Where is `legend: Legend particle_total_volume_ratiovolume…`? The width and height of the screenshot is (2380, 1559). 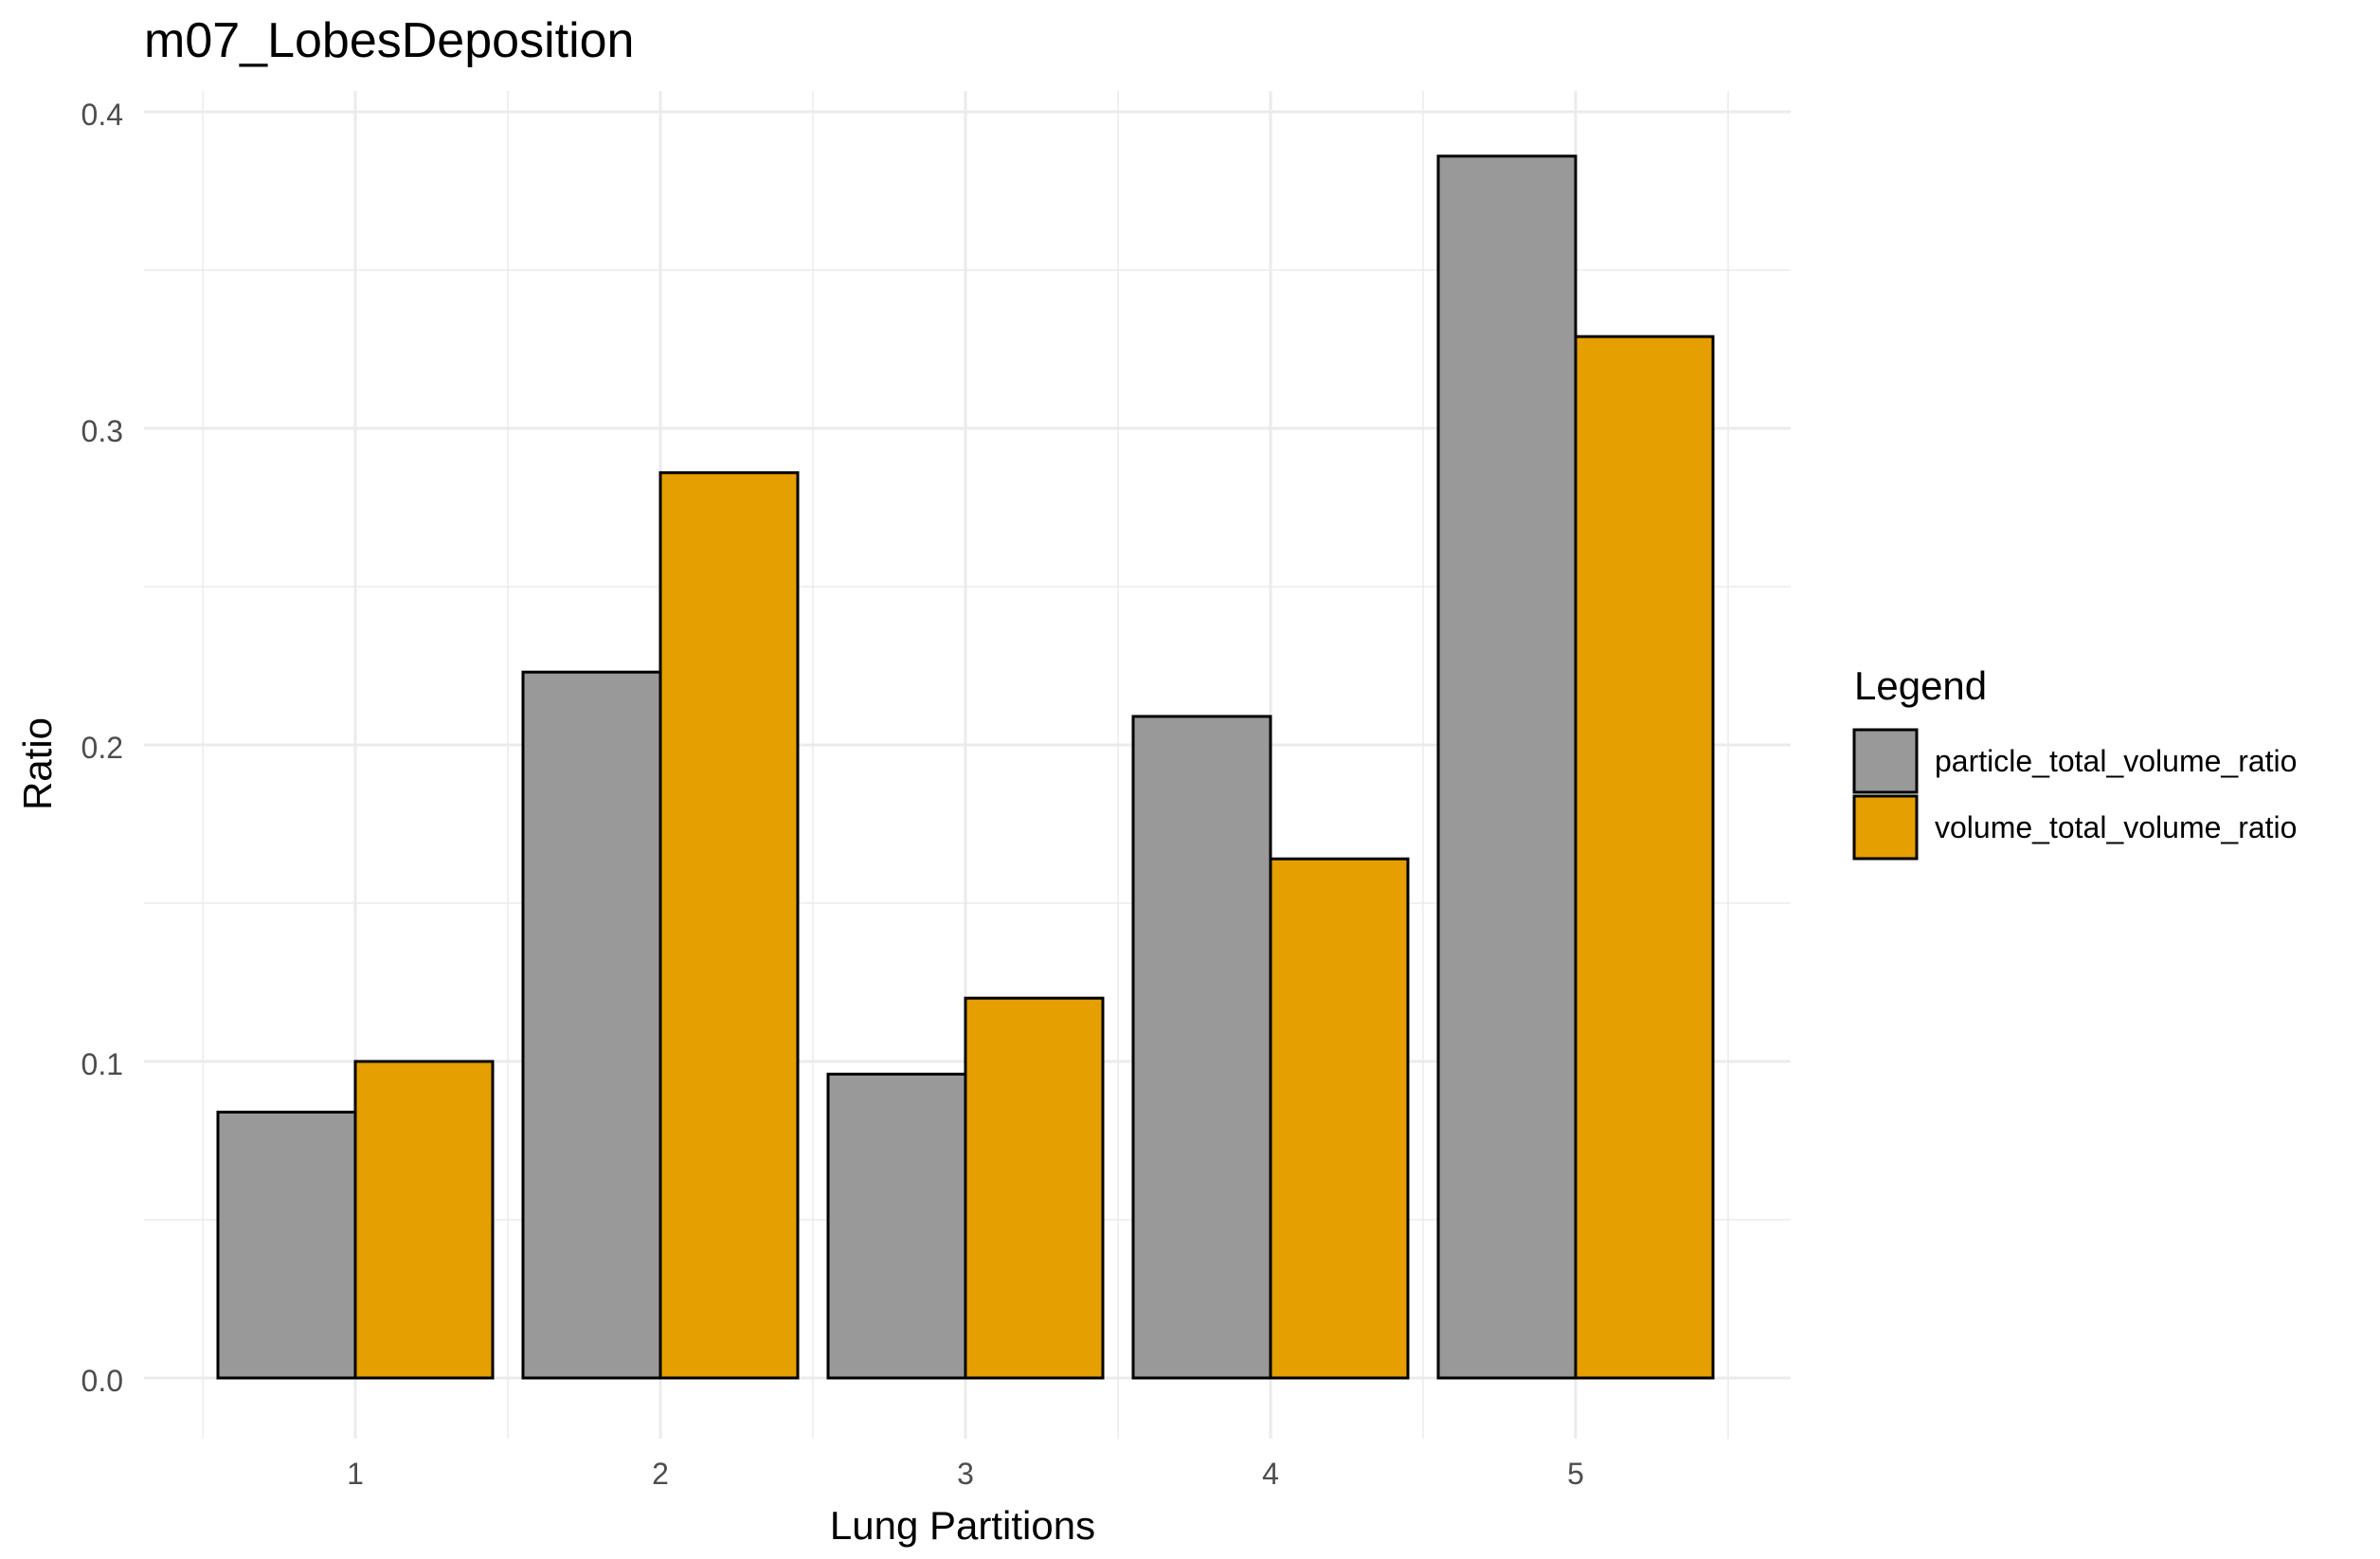 legend: Legend particle_total_volume_ratiovolume… is located at coordinates (2074, 762).